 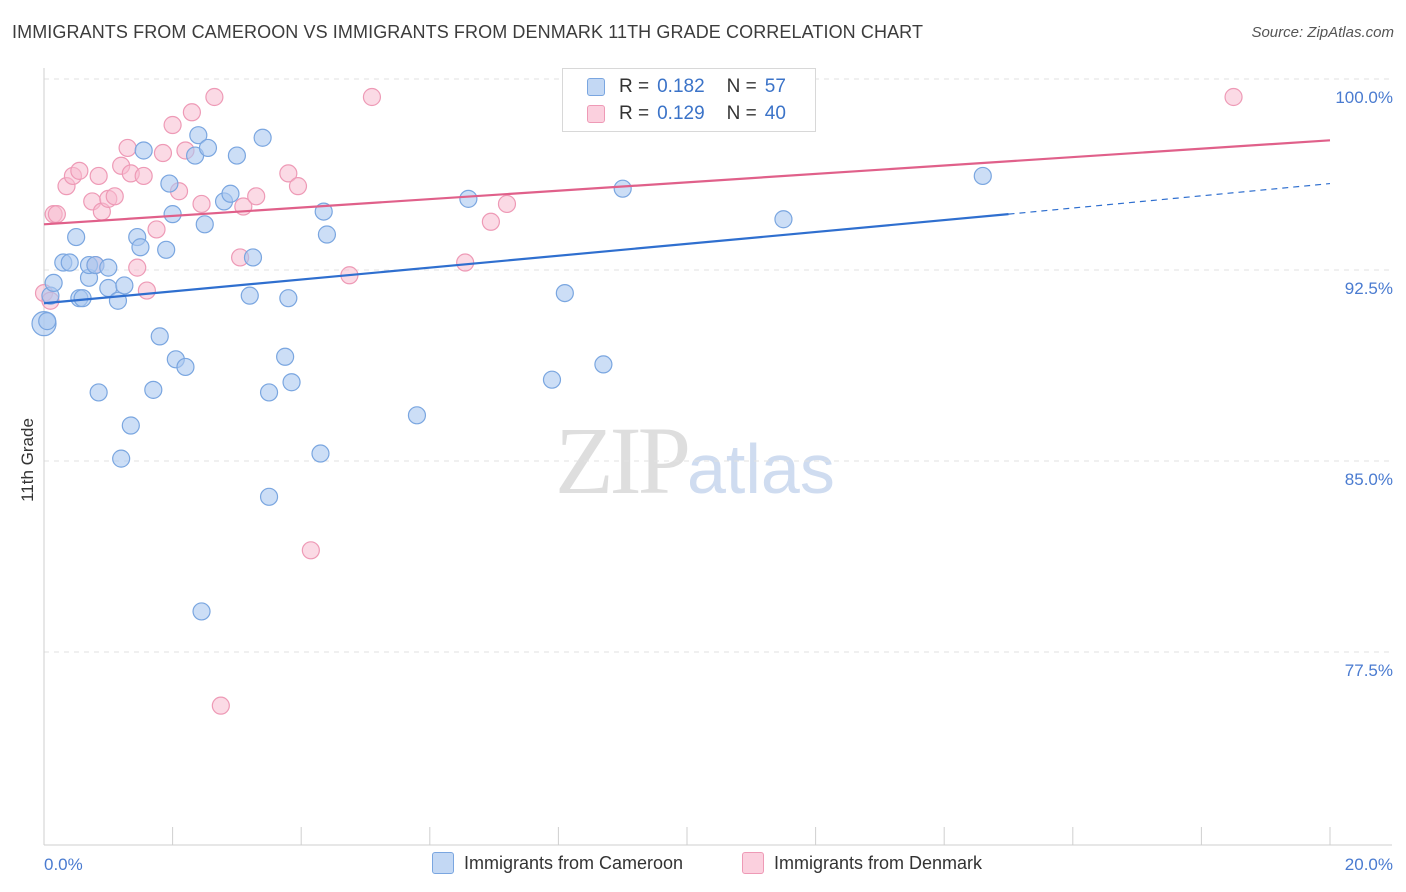 What do you see at coordinates (574, 862) in the screenshot?
I see `series-name-cameroon: Immigrants from Cameroon` at bounding box center [574, 862].